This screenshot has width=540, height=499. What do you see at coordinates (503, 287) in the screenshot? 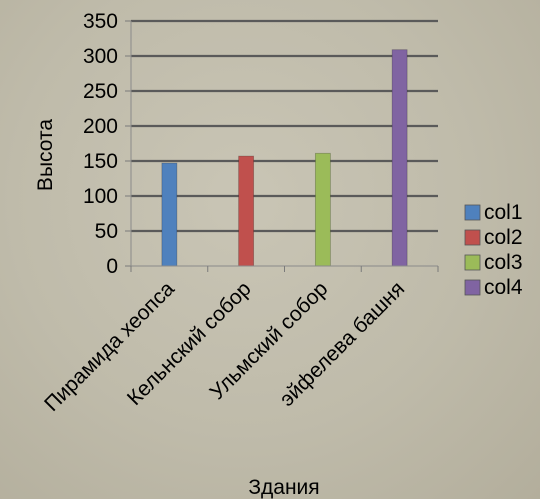
I see `legend-label: col4` at bounding box center [503, 287].